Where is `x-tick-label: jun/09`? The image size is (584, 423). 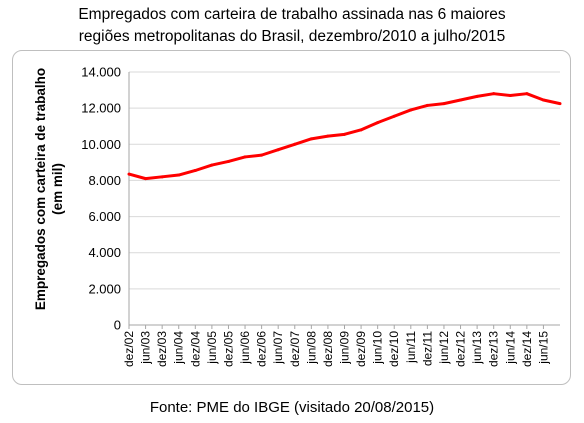 x-tick-label: jun/09 is located at coordinates (345, 348).